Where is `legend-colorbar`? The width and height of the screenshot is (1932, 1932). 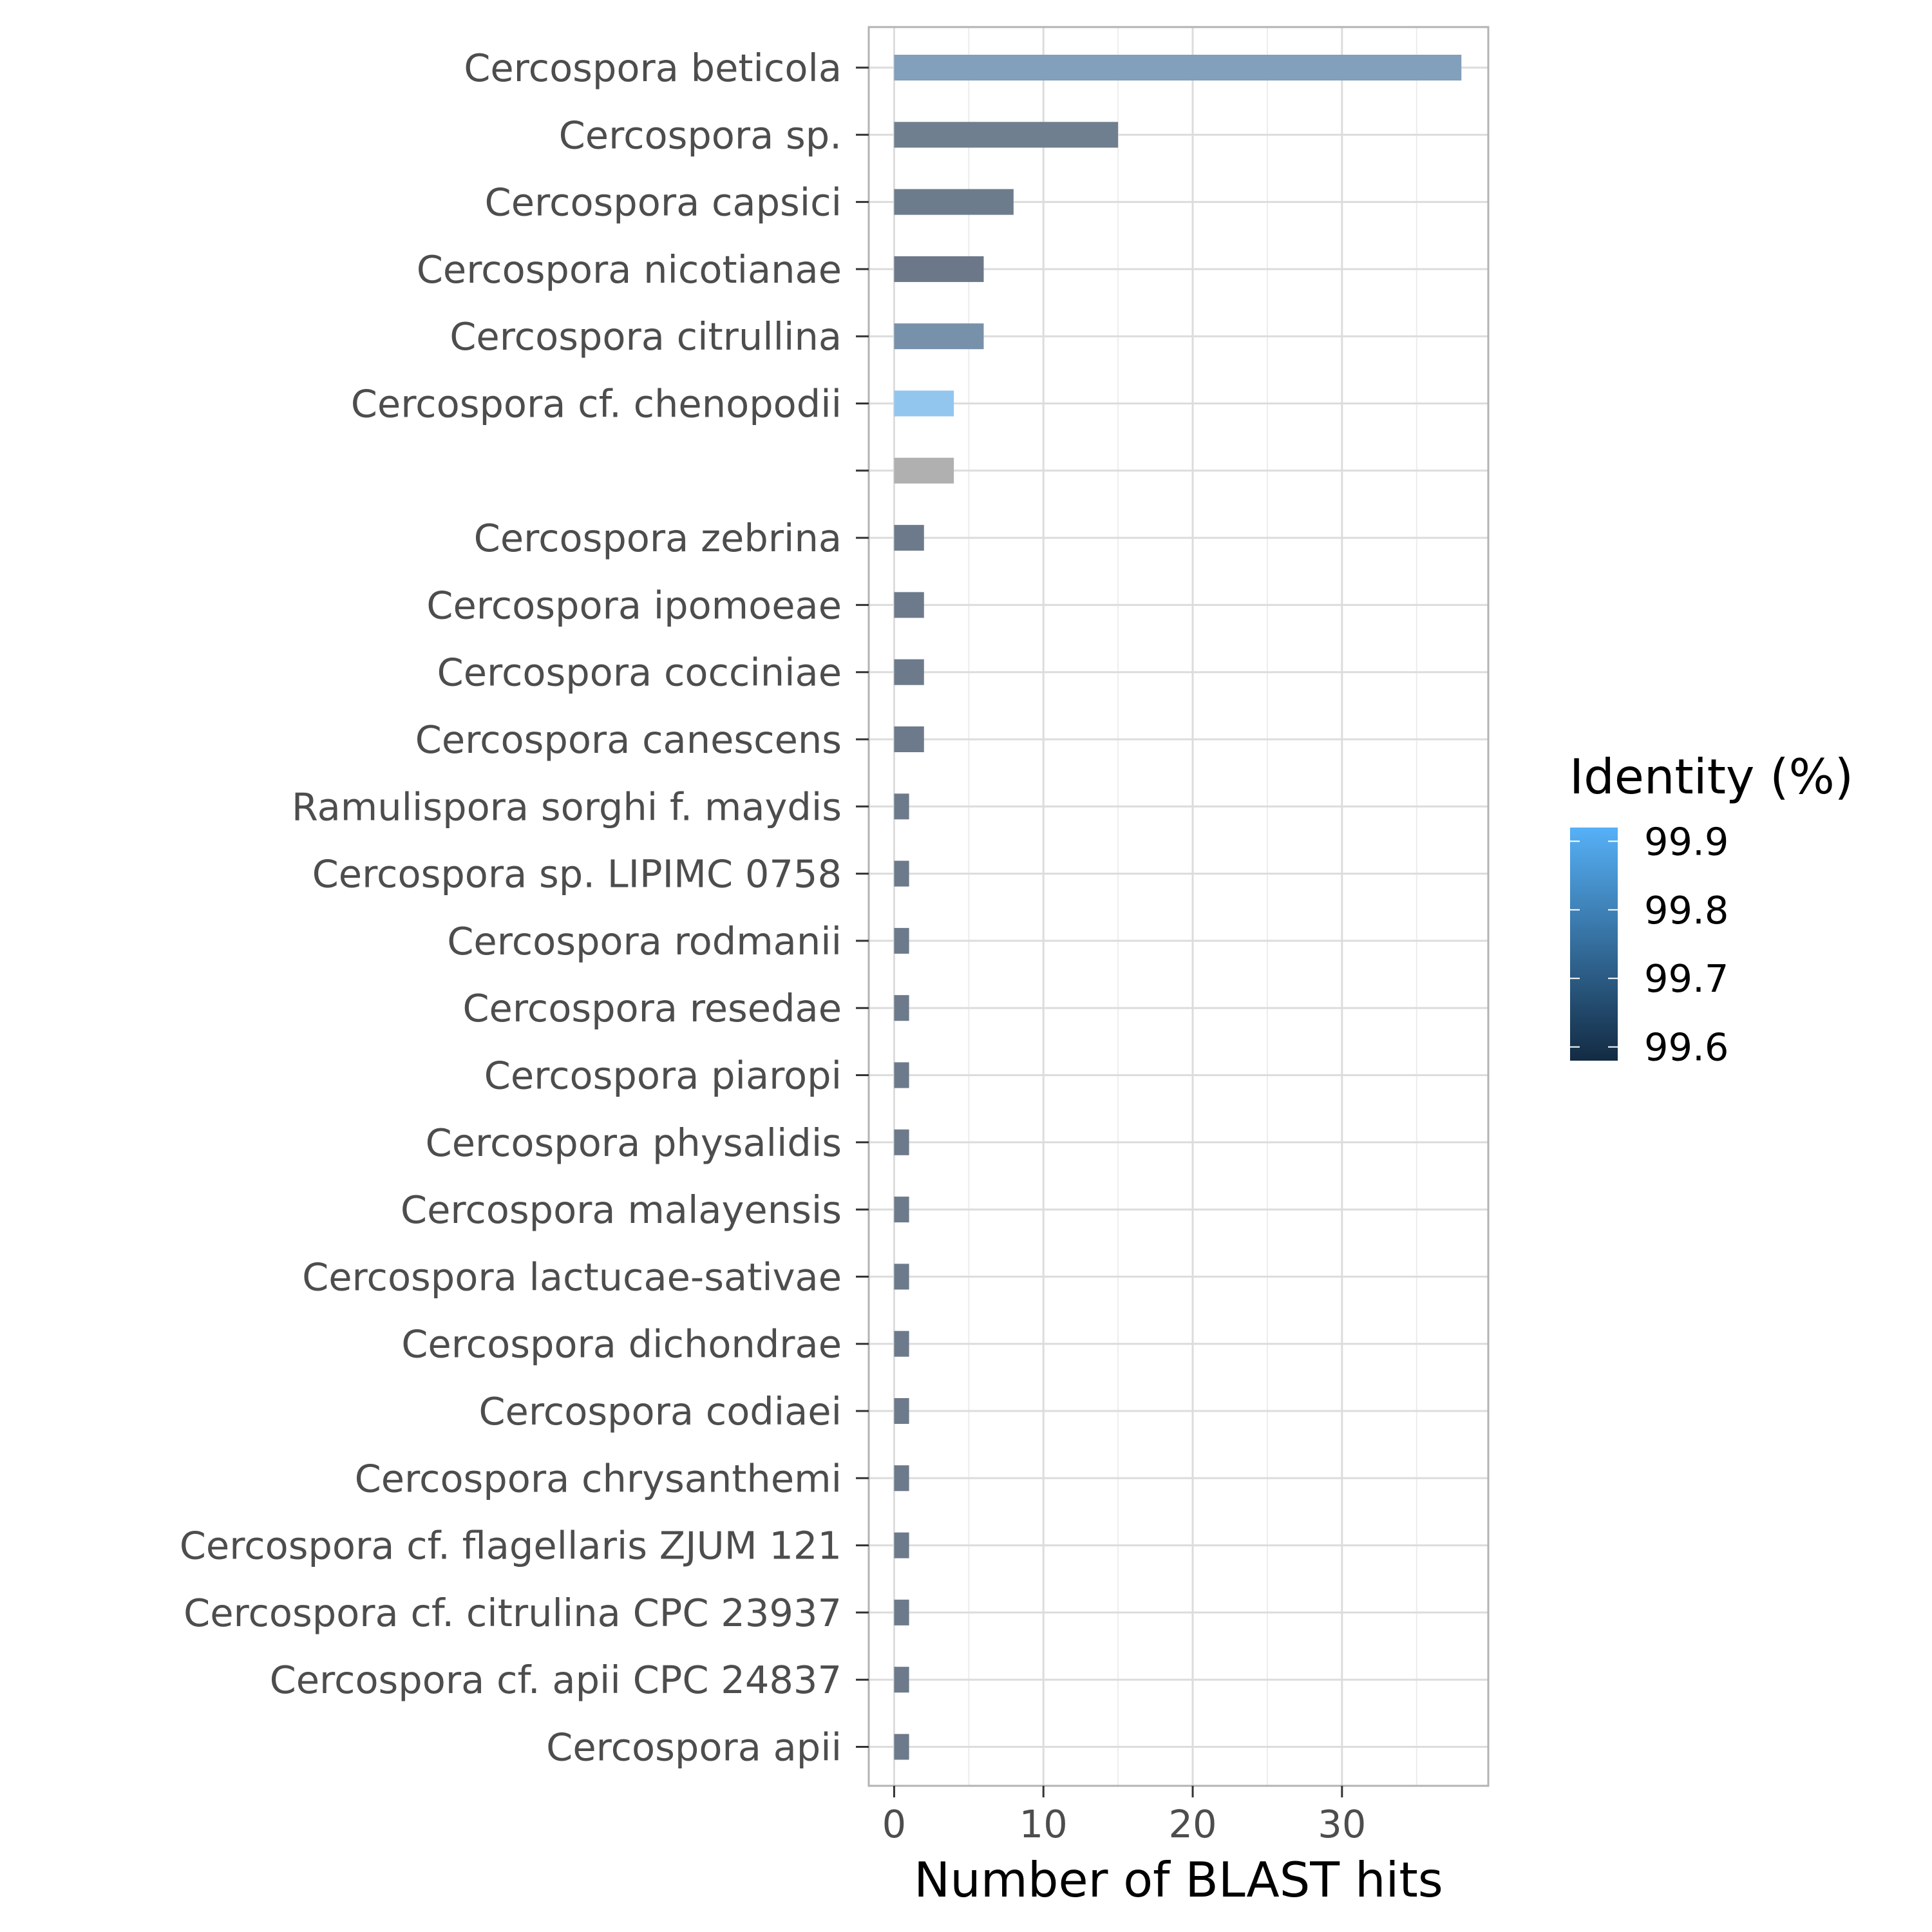 legend-colorbar is located at coordinates (1594, 944).